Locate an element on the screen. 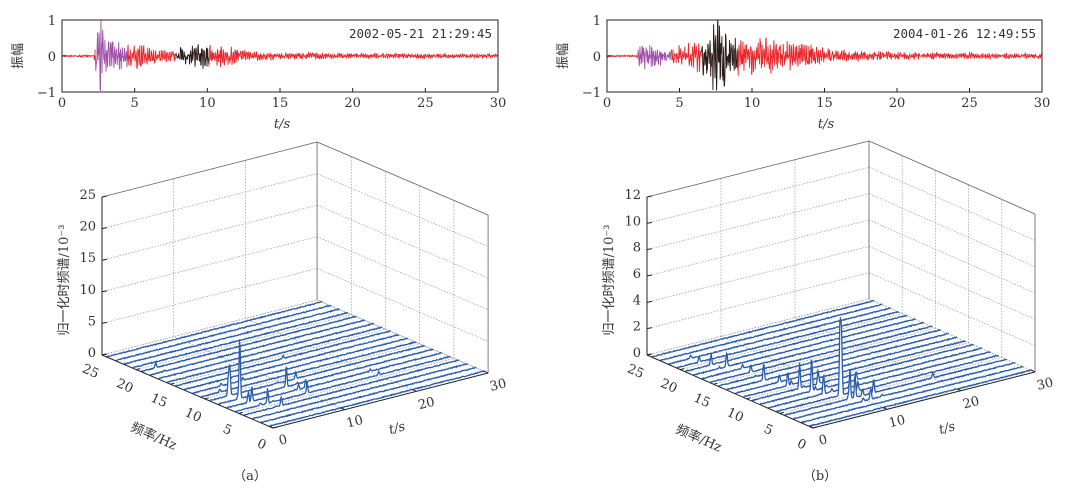  z-tick-label: 12 is located at coordinates (632, 195).